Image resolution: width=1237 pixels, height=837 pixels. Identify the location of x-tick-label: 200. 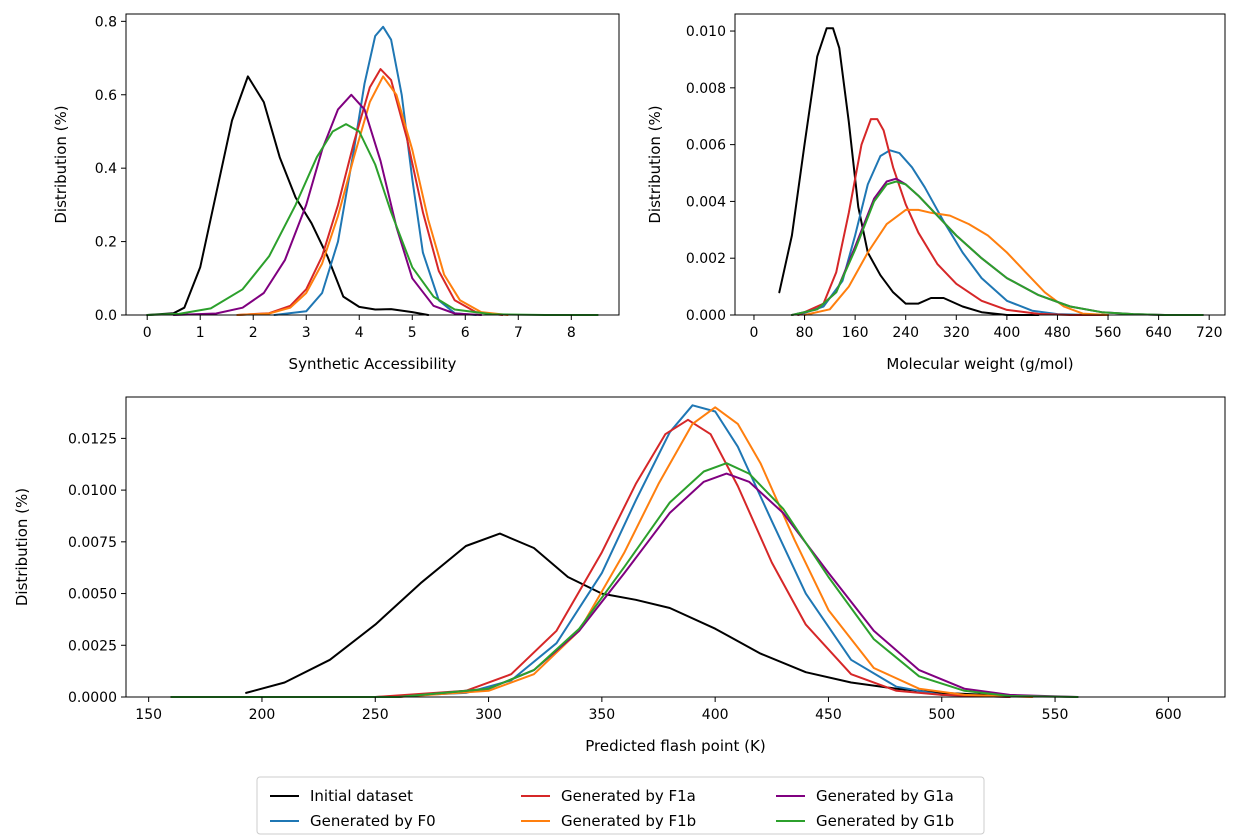
(262, 715).